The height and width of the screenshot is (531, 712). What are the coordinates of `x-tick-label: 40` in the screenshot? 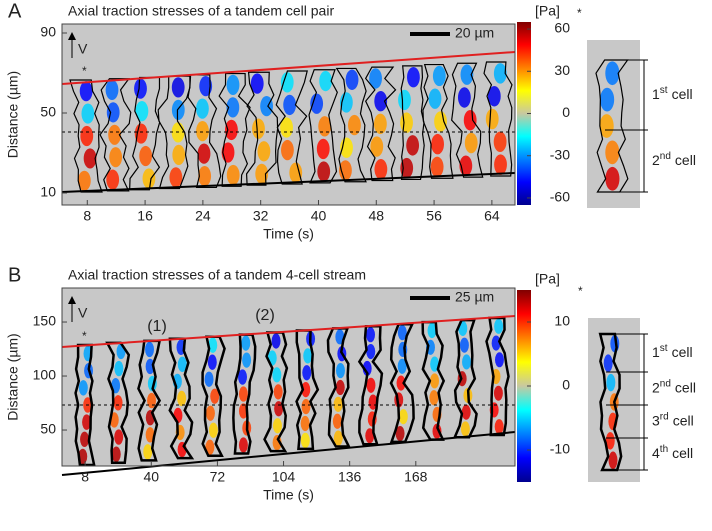 It's located at (151, 477).